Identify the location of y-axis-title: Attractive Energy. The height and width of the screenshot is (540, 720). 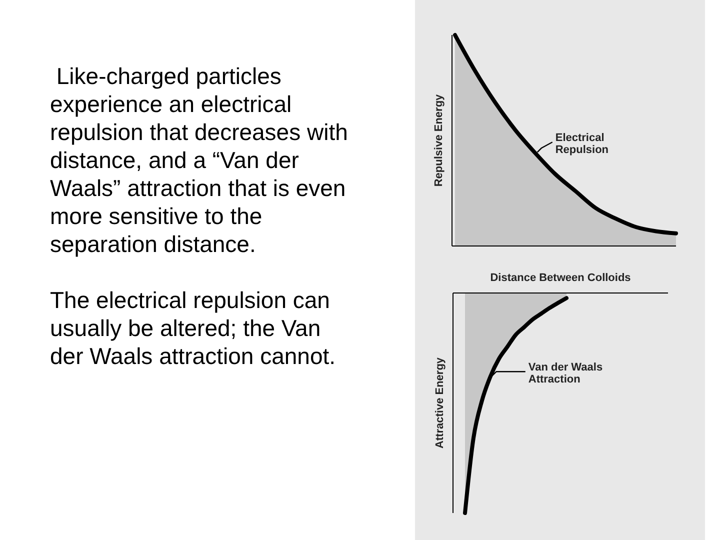
(440, 402).